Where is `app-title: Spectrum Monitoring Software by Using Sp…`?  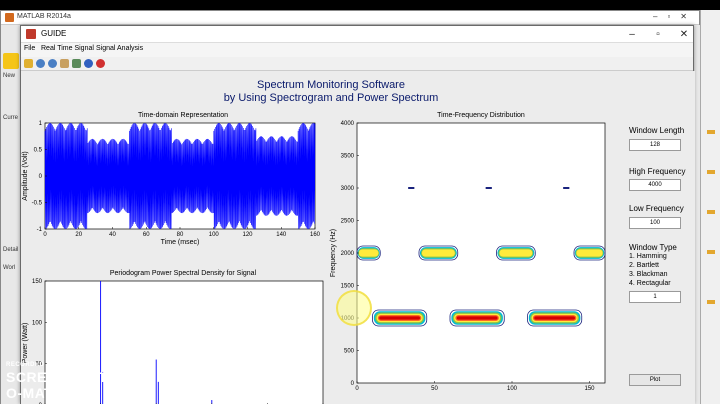 app-title: Spectrum Monitoring Software by Using Sp… is located at coordinates (331, 92).